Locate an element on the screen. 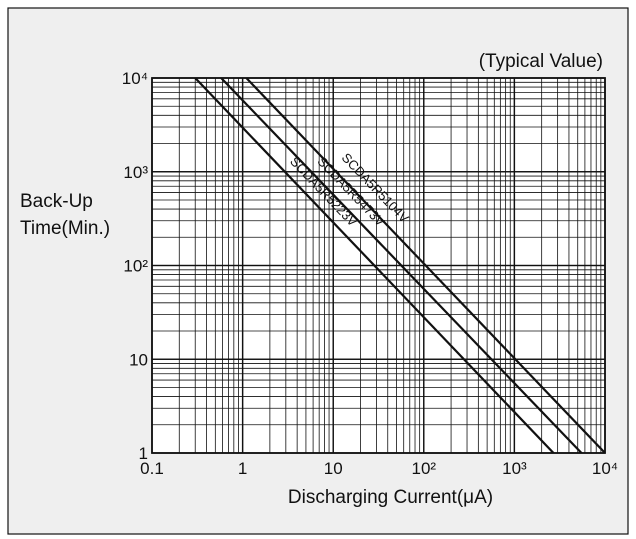 Image resolution: width=636 pixels, height=539 pixels. x-axis-label: Discharging Current(μA) is located at coordinates (390, 497).